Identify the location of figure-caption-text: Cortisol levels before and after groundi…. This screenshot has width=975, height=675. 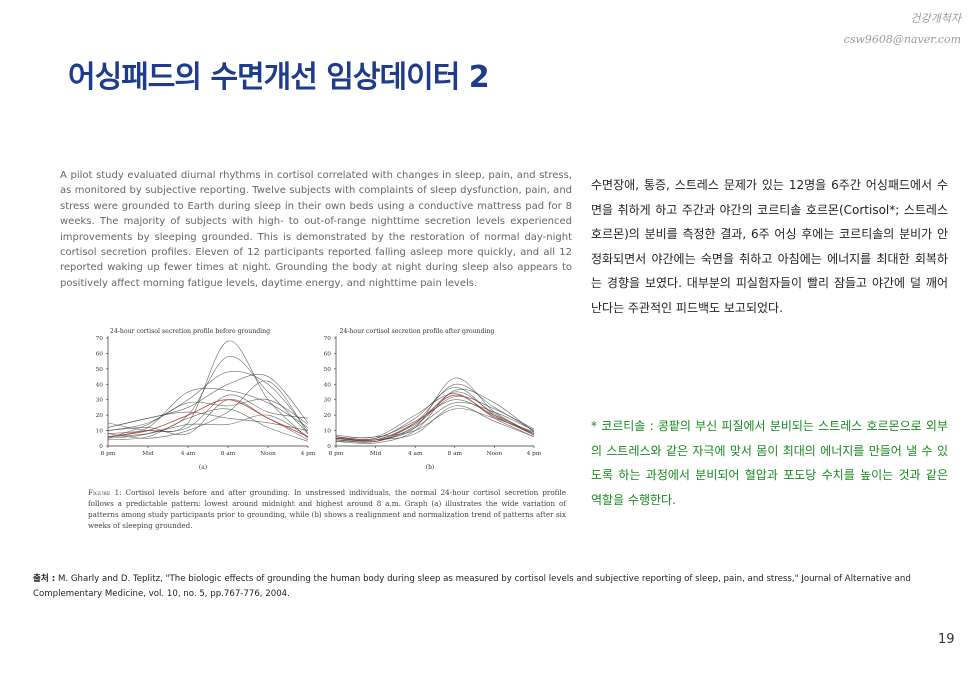
(327, 509).